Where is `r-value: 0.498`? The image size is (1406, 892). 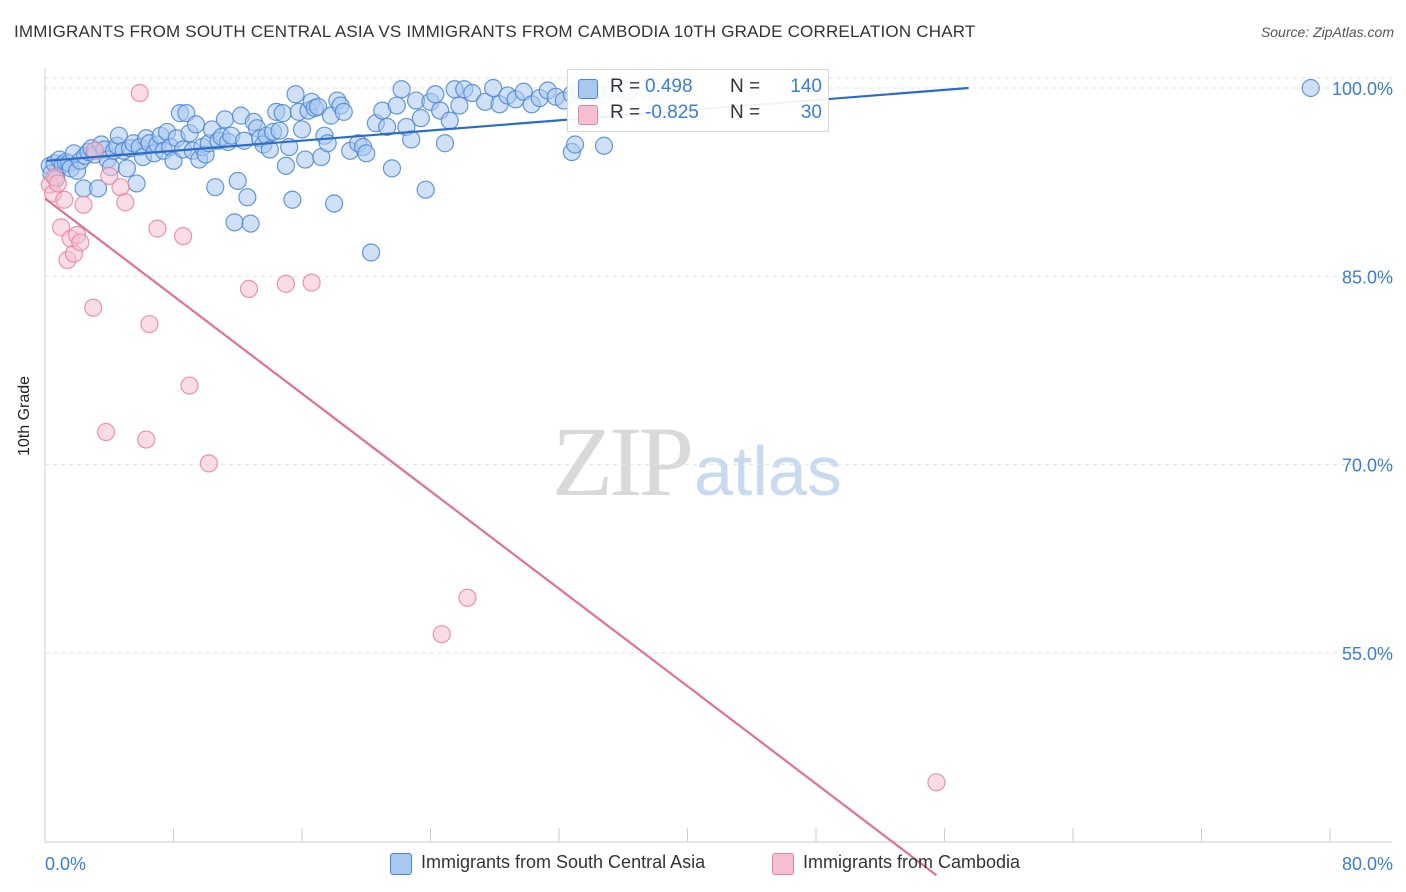
r-value: 0.498 is located at coordinates (669, 86).